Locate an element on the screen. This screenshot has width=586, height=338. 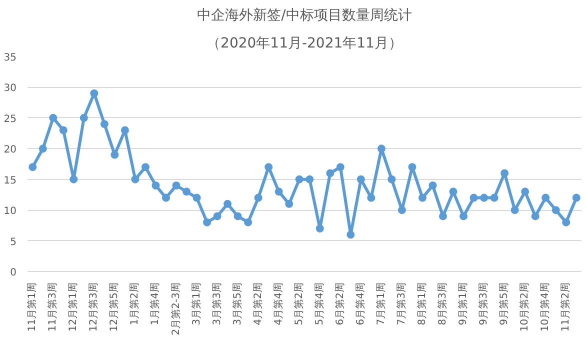
x-tick-label: 11月第1周 is located at coordinates (32, 307).